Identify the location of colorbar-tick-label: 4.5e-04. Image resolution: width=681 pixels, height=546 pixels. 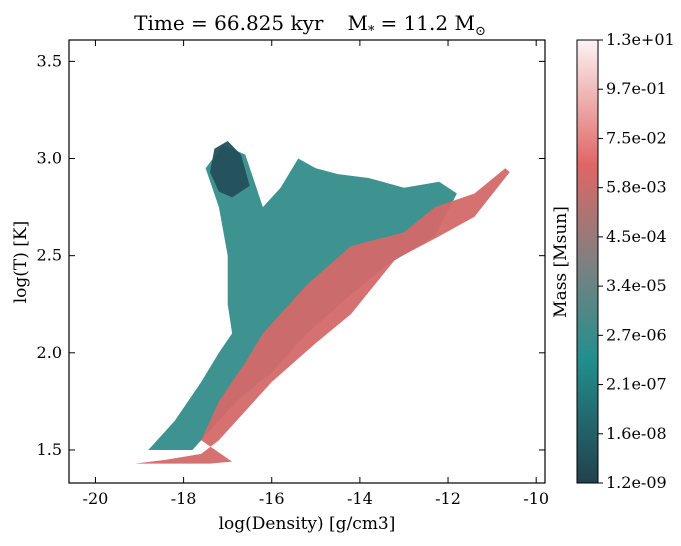
(636, 236).